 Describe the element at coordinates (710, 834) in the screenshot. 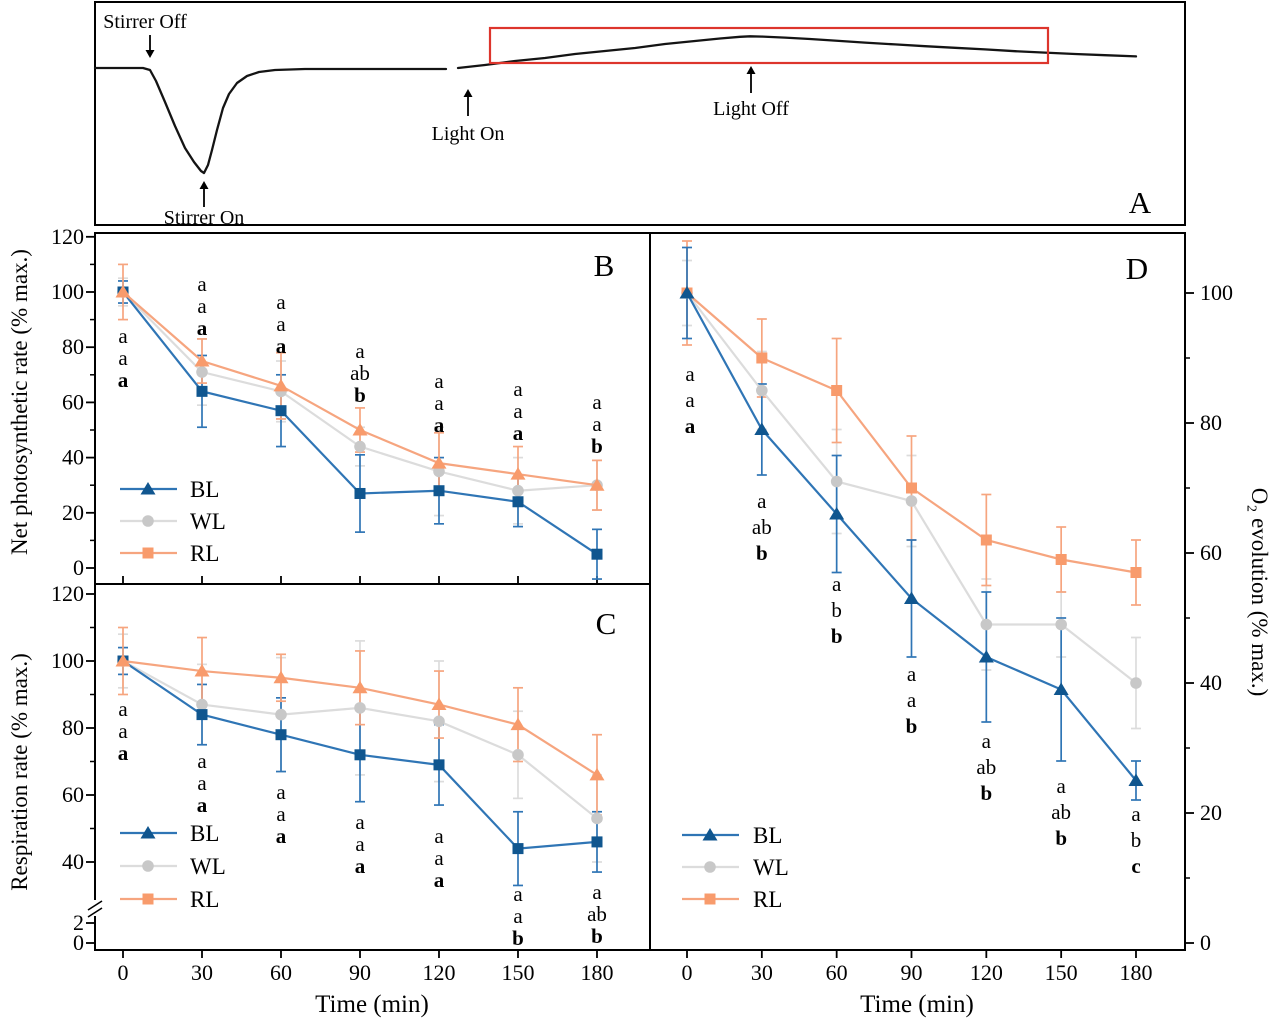

I see `legend-BL-marker` at that location.